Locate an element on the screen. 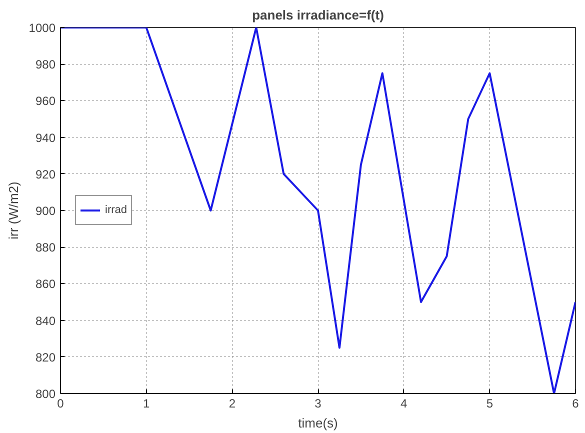 The width and height of the screenshot is (585, 433). y-tick-label: 840 is located at coordinates (45, 321).